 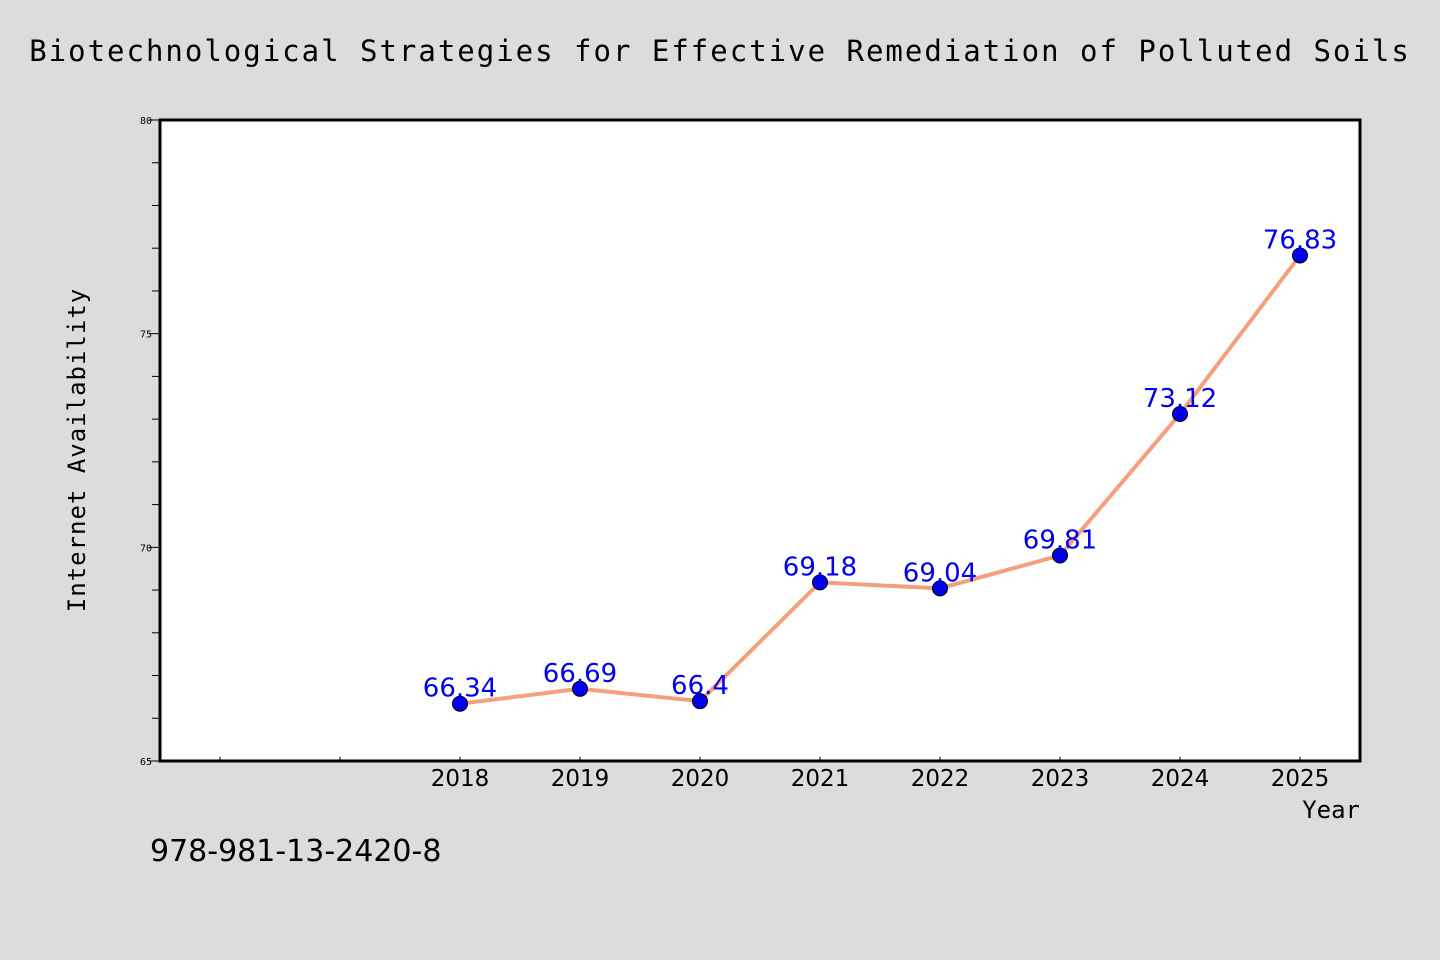 What do you see at coordinates (146, 335) in the screenshot?
I see `y-tick-label: 75` at bounding box center [146, 335].